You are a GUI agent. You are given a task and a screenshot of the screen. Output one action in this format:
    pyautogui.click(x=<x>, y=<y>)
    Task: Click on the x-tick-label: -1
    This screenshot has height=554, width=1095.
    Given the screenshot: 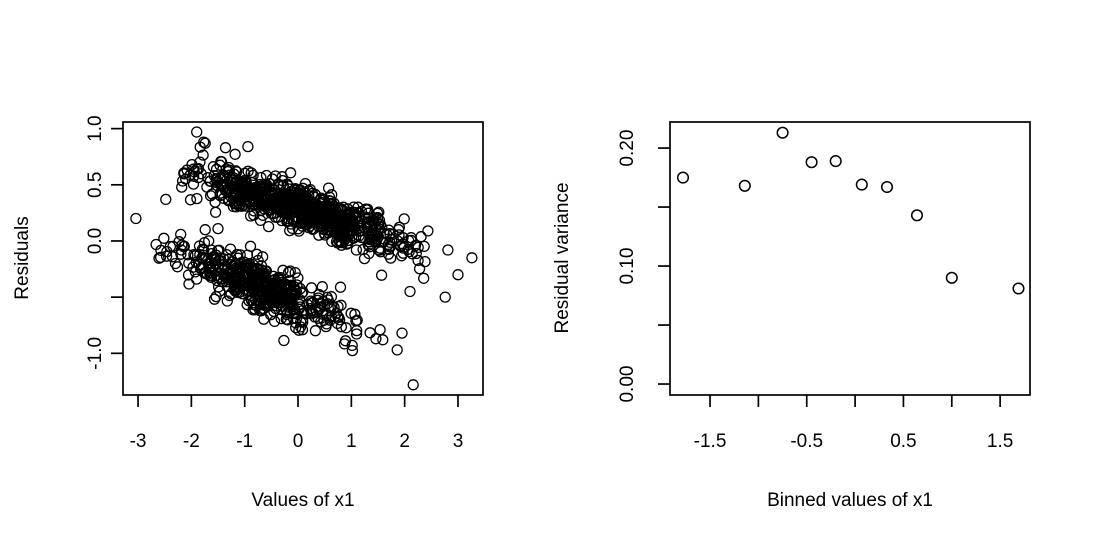 What is the action you would take?
    pyautogui.click(x=244, y=441)
    